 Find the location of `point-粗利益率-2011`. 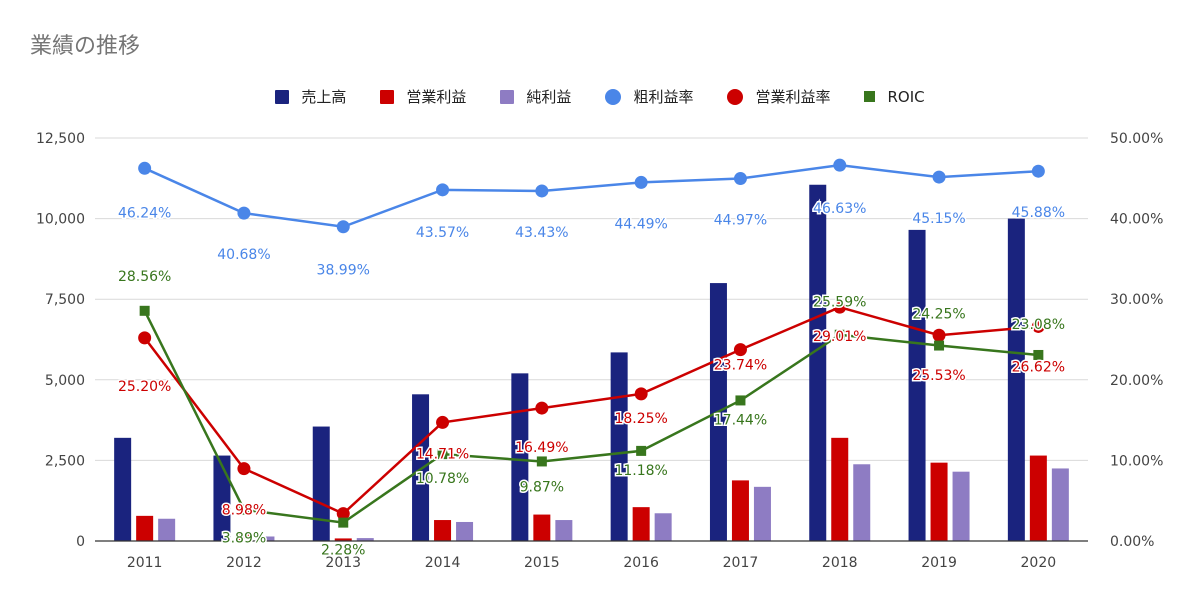

point-粗利益率-2011 is located at coordinates (145, 168).